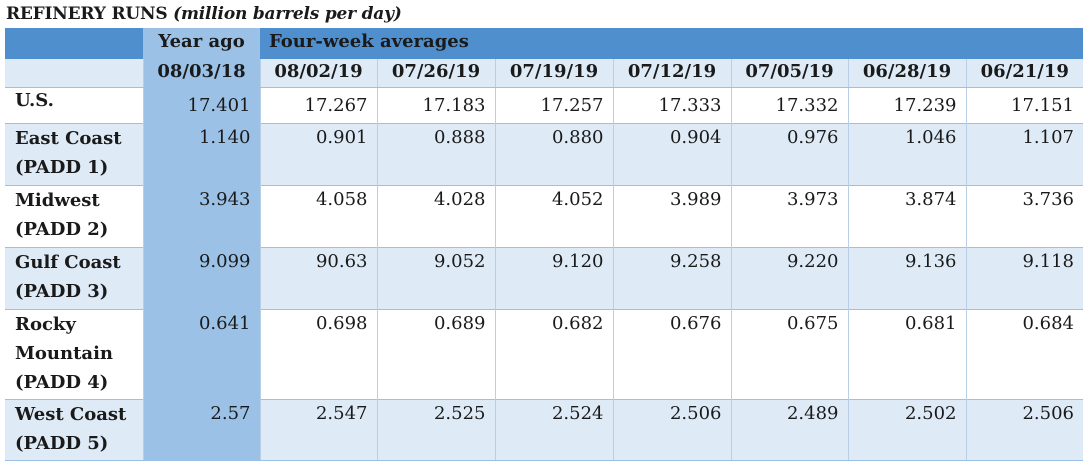 The width and height of the screenshot is (1085, 461). I want to click on cell-value: 3.943, so click(201, 216).